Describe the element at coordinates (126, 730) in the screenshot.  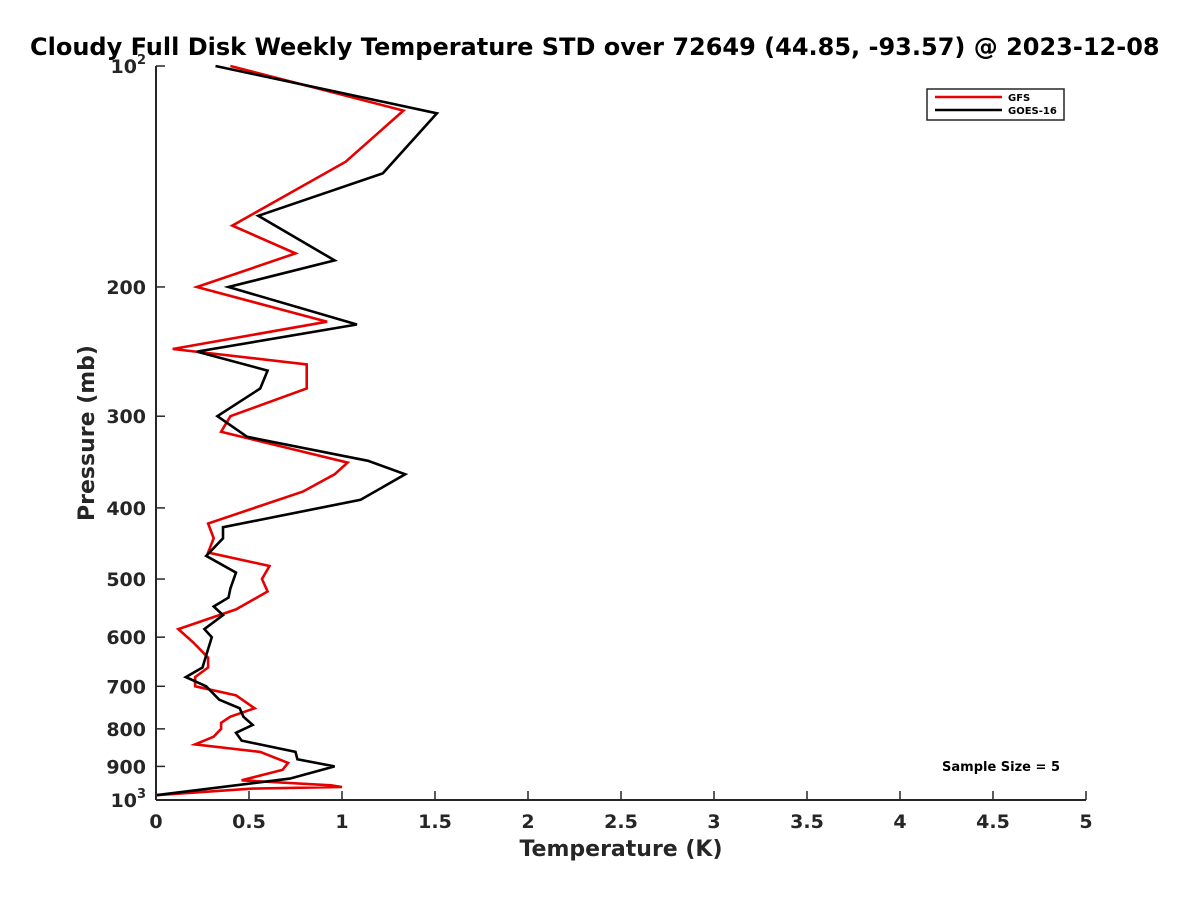
I see `y-tick-label: 800` at that location.